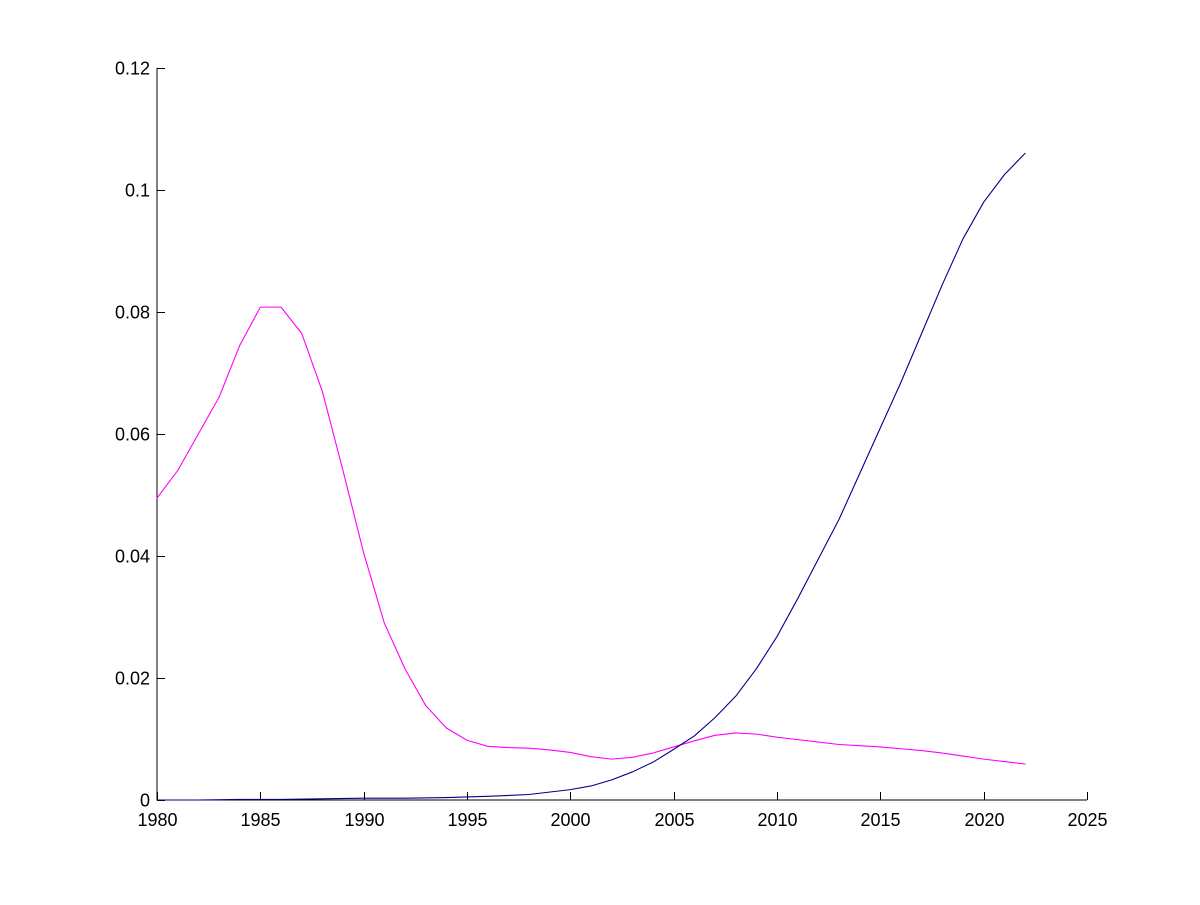 Image resolution: width=1200 pixels, height=905 pixels. I want to click on x-tick-label: 2020, so click(984, 820).